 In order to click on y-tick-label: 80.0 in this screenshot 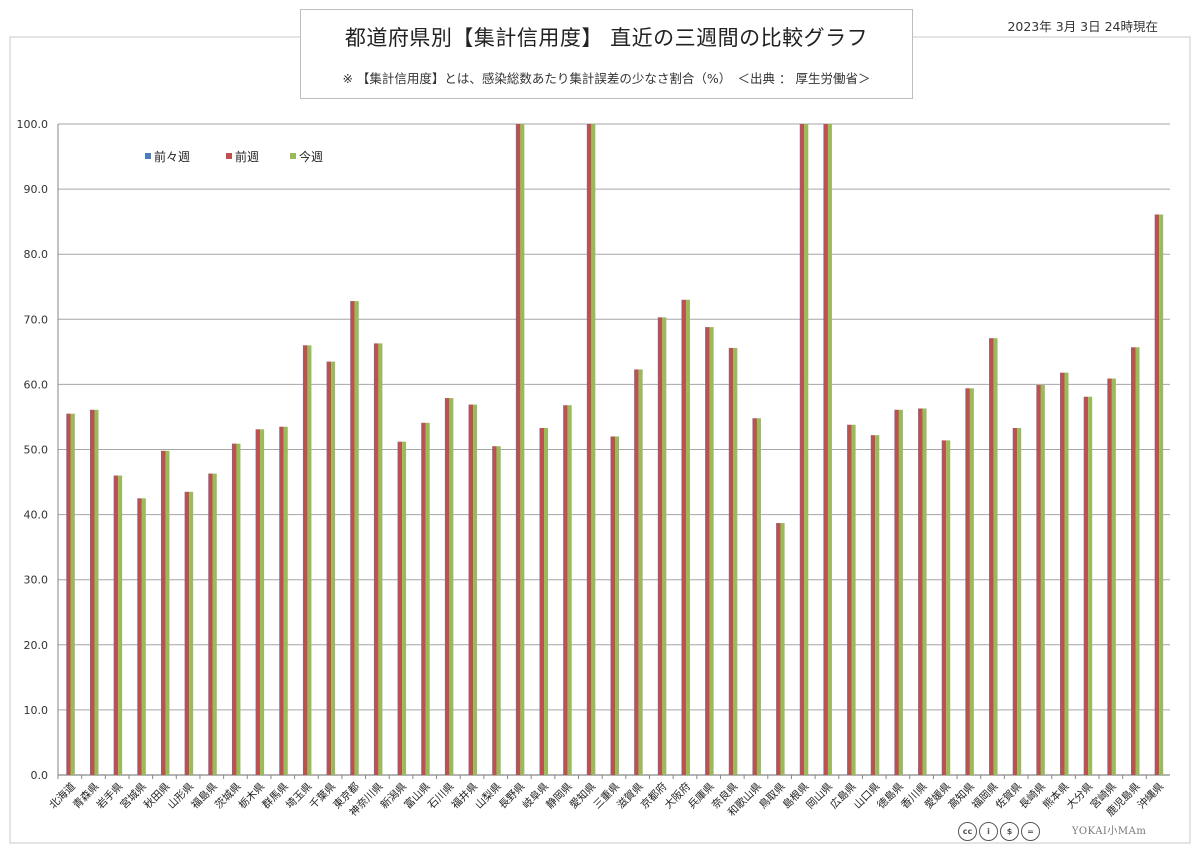, I will do `click(36, 254)`.